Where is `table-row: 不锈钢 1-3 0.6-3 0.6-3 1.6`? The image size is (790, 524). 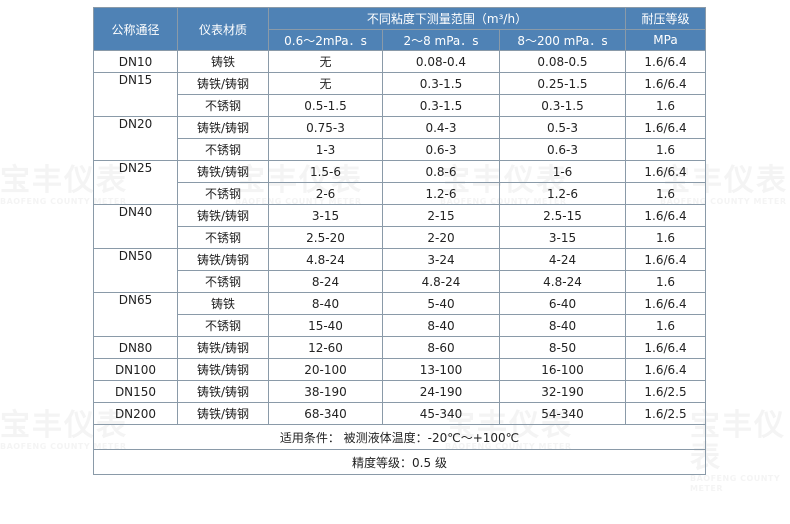
table-row: 不锈钢 1-3 0.6-3 0.6-3 1.6 is located at coordinates (400, 149).